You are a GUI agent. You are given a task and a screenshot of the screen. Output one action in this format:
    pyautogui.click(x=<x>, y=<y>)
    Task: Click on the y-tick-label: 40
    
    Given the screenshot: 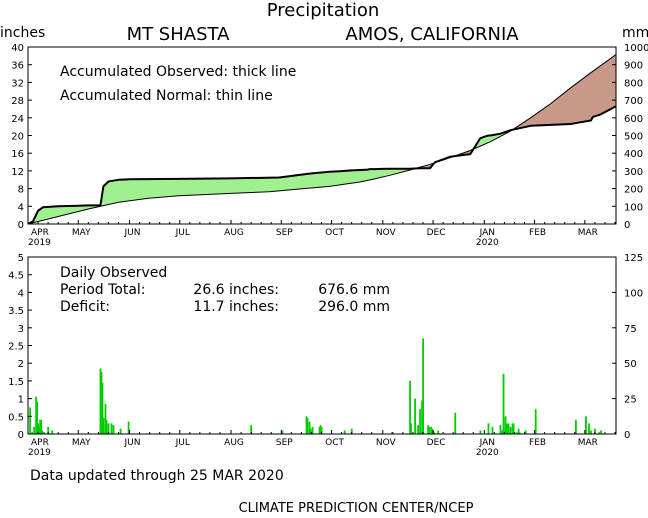 What is the action you would take?
    pyautogui.click(x=17, y=48)
    